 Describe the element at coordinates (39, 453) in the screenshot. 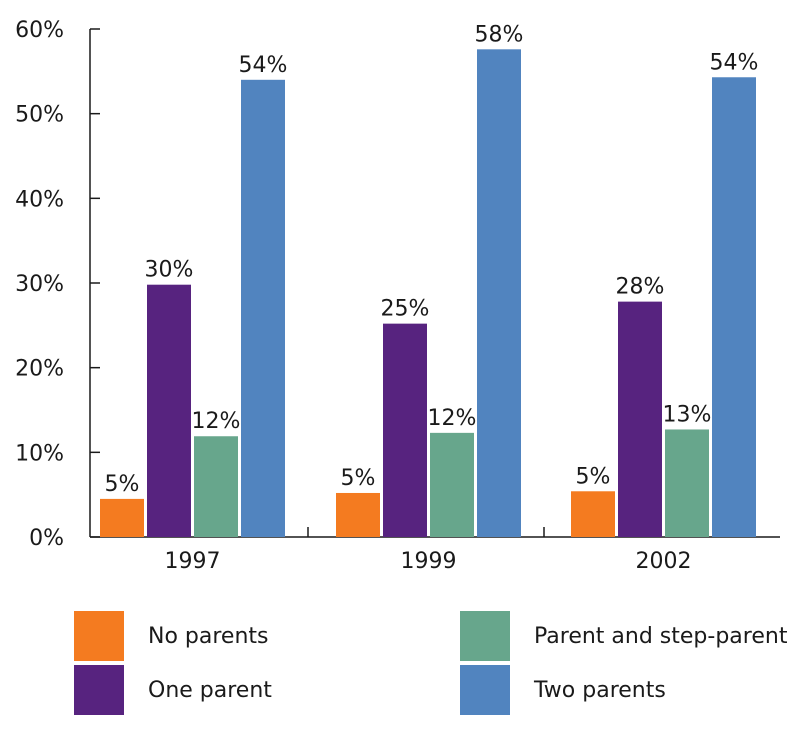

I see `y-tick-label: 10%` at that location.